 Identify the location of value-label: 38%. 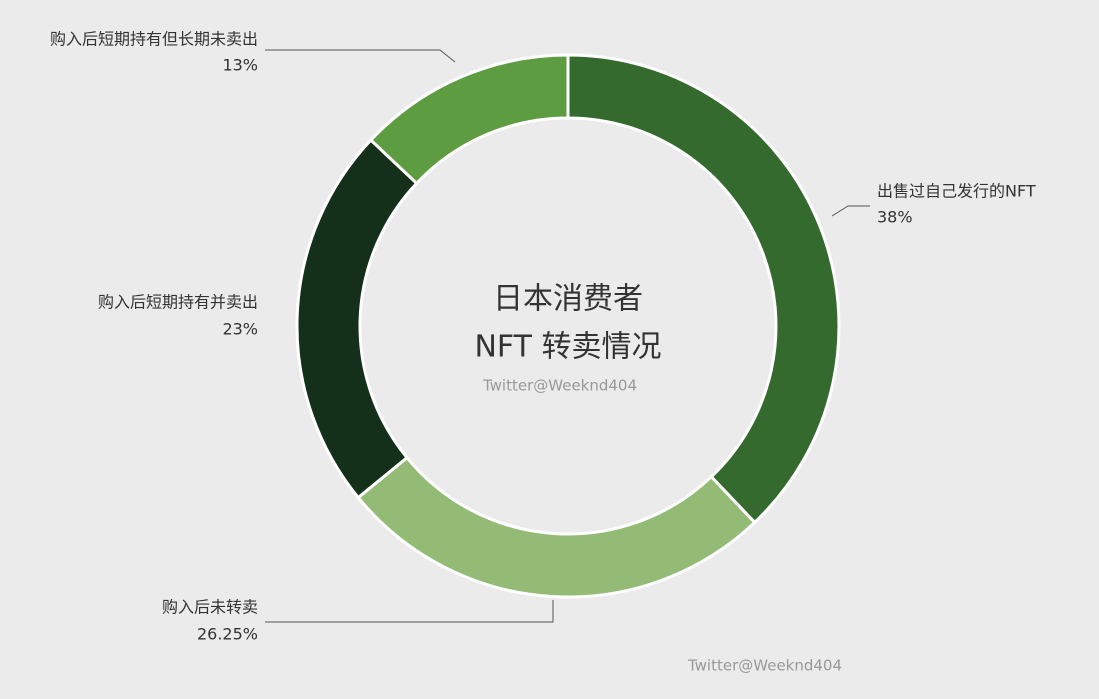
(895, 217).